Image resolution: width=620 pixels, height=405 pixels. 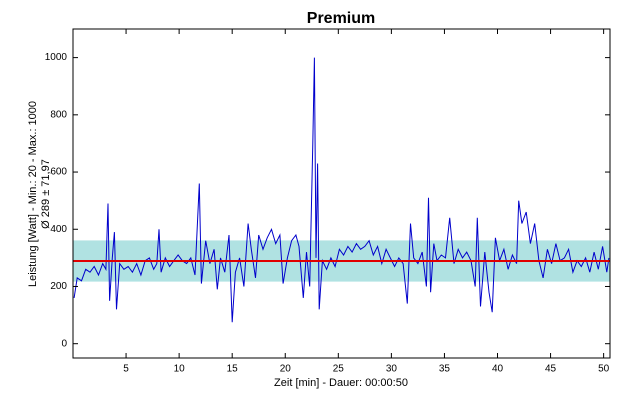 What do you see at coordinates (392, 369) in the screenshot?
I see `x-tick-label: 30` at bounding box center [392, 369].